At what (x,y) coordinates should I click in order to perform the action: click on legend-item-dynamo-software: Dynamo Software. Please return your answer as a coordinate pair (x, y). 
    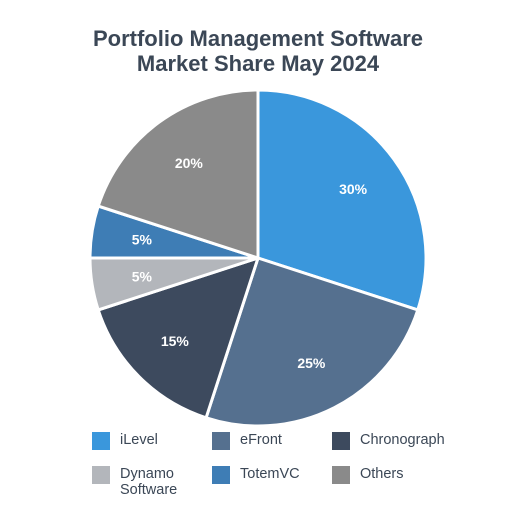
    Looking at the image, I should click on (134, 482).